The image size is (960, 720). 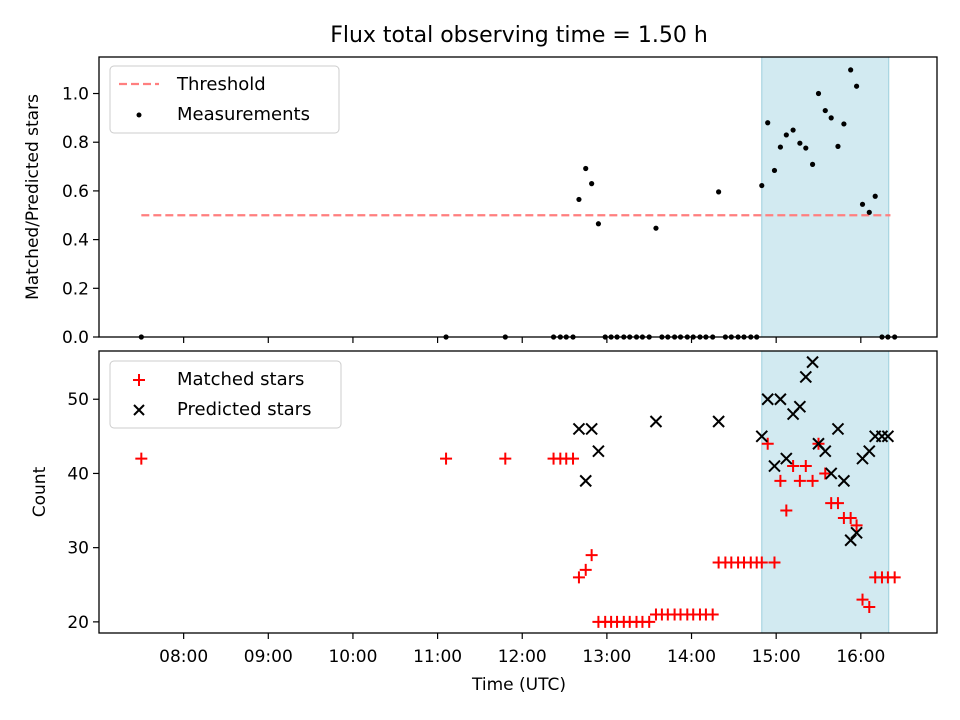 I want to click on top-legend-box, so click(x=224, y=99).